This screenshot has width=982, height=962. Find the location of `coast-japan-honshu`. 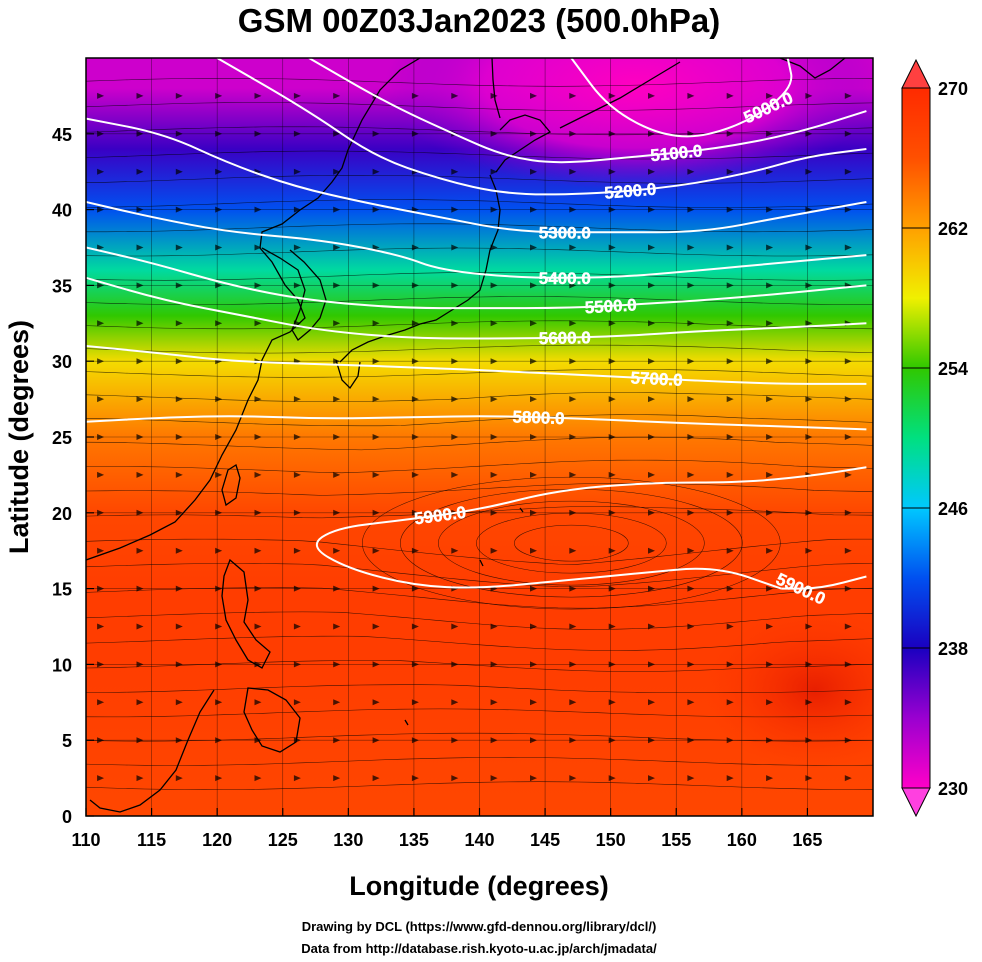

coast-japan-honshu is located at coordinates (420, 268).